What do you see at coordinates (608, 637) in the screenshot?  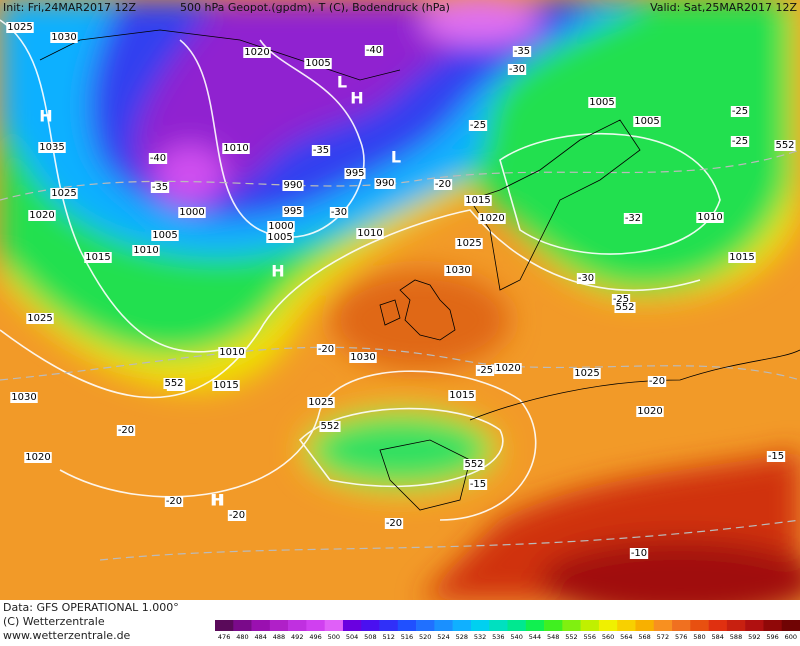 I see `colorbar-label: 560` at bounding box center [608, 637].